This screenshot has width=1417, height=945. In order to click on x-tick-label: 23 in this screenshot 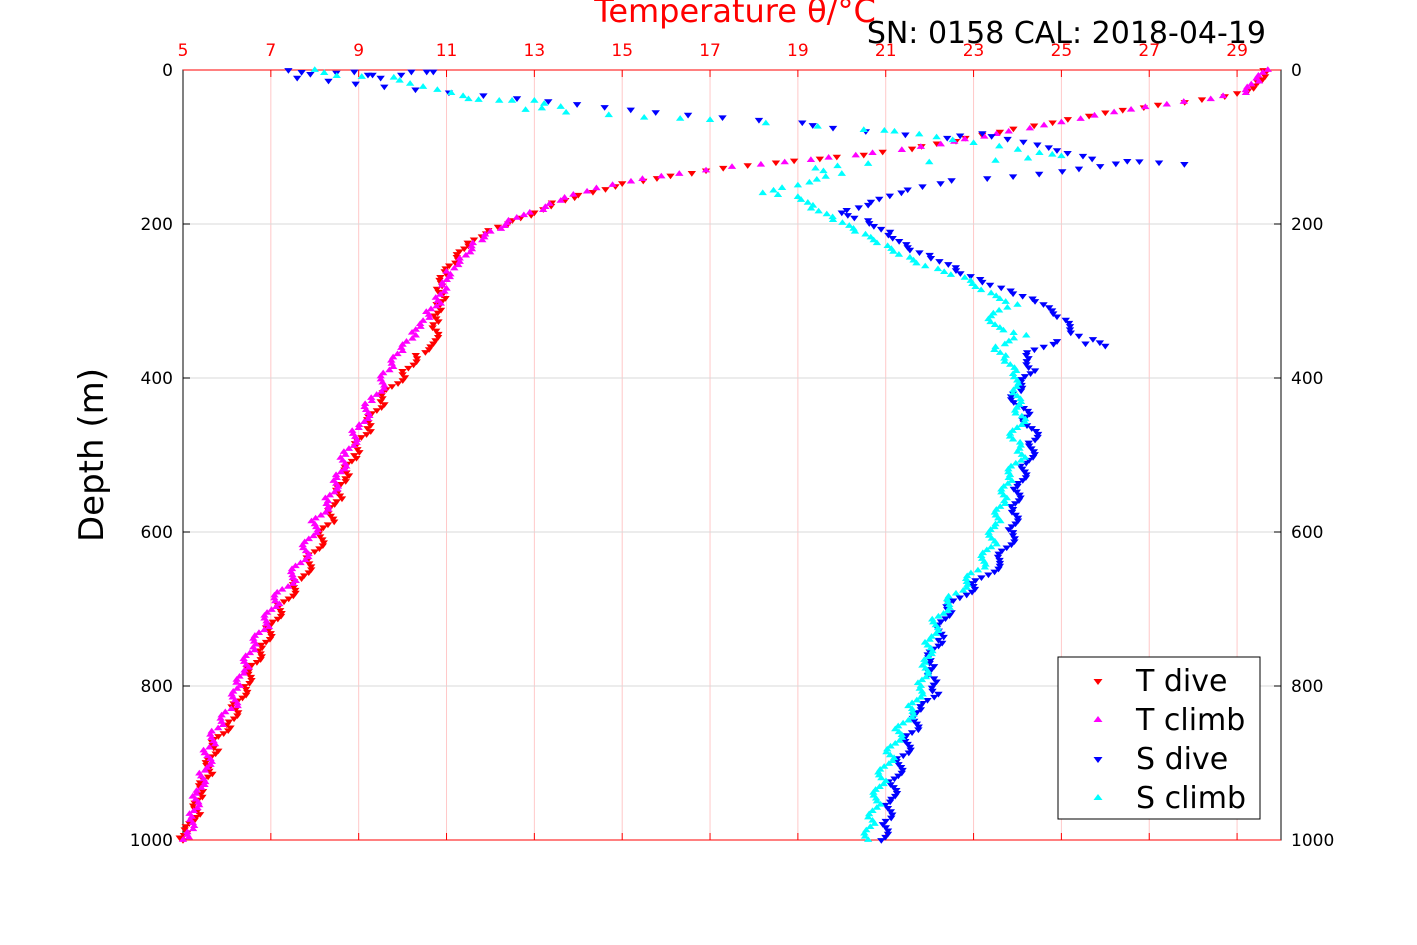, I will do `click(974, 51)`.